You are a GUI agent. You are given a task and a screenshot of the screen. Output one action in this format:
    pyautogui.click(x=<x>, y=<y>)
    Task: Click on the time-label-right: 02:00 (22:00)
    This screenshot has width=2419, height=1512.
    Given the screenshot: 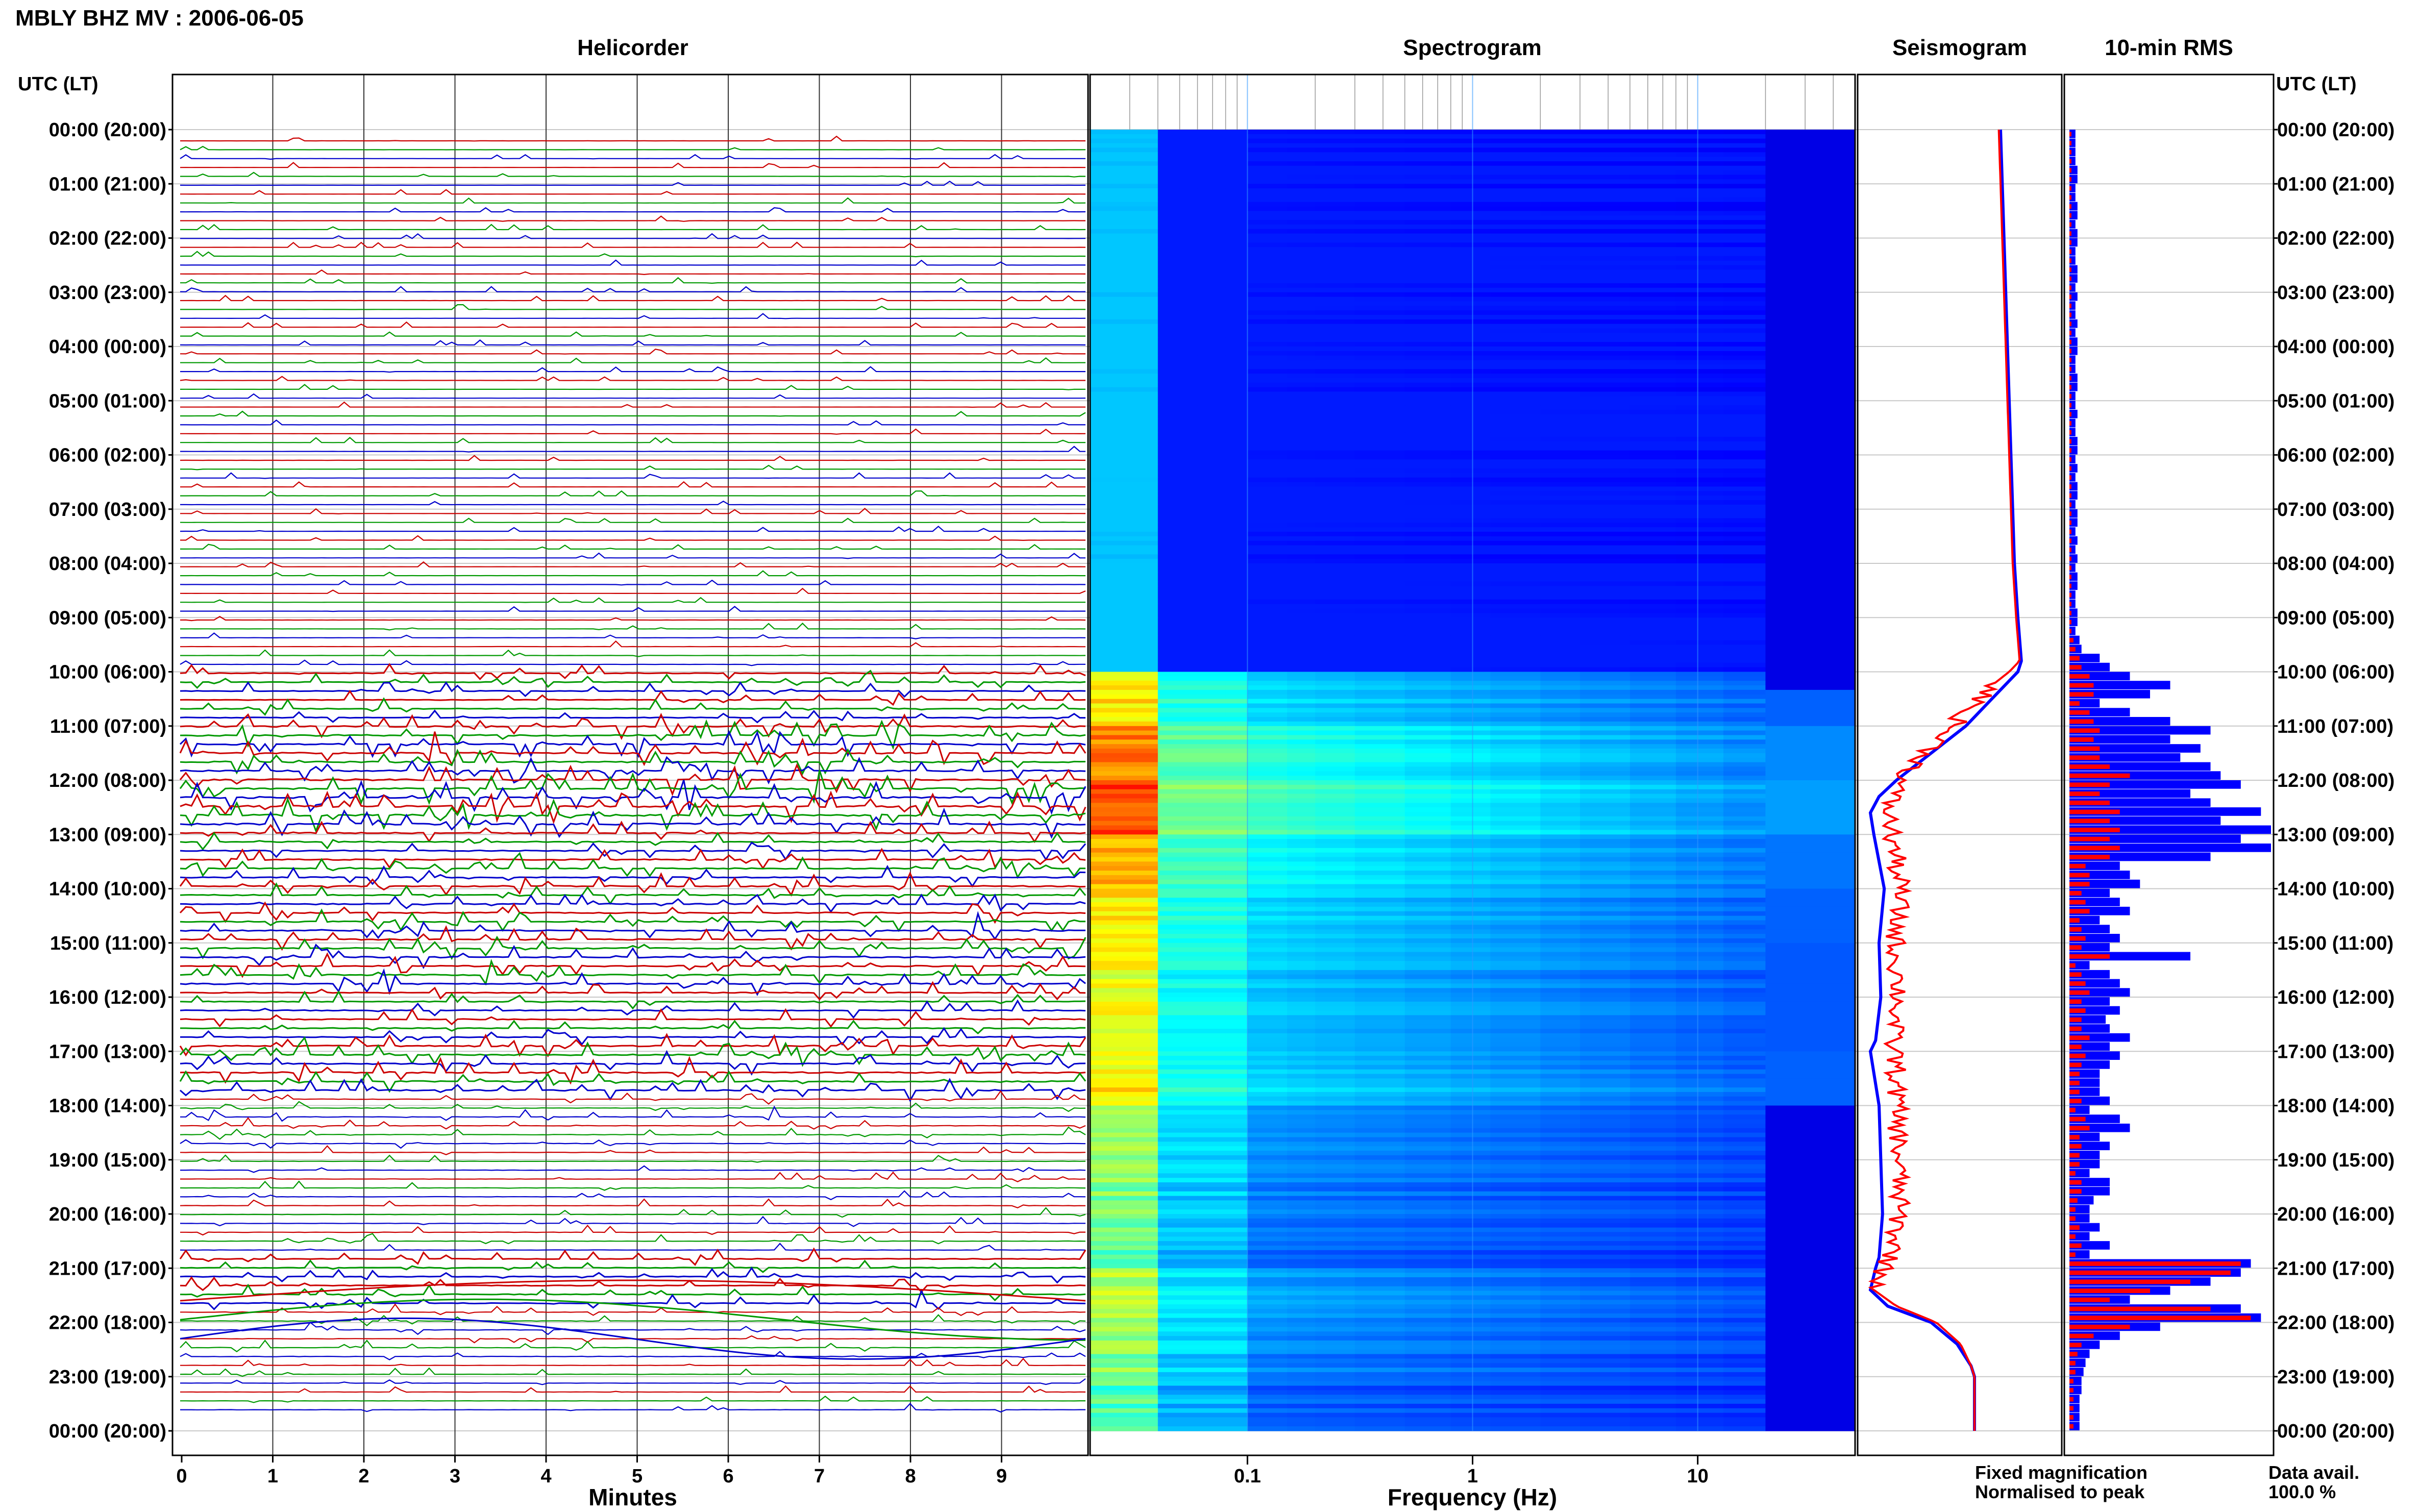 What is the action you would take?
    pyautogui.click(x=2336, y=239)
    